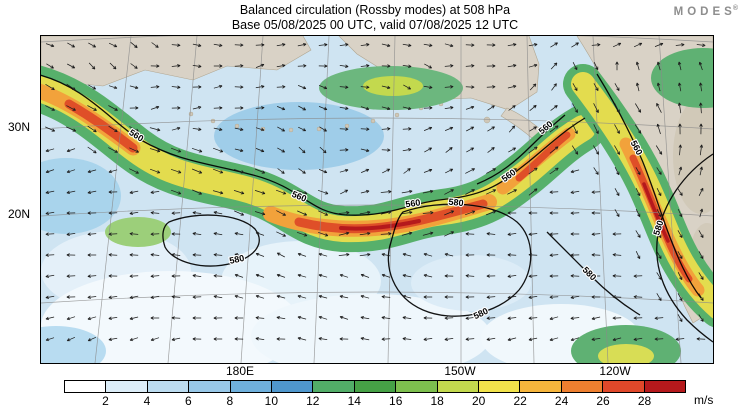  What do you see at coordinates (396, 401) in the screenshot?
I see `colorbar-tick-label: 16` at bounding box center [396, 401].